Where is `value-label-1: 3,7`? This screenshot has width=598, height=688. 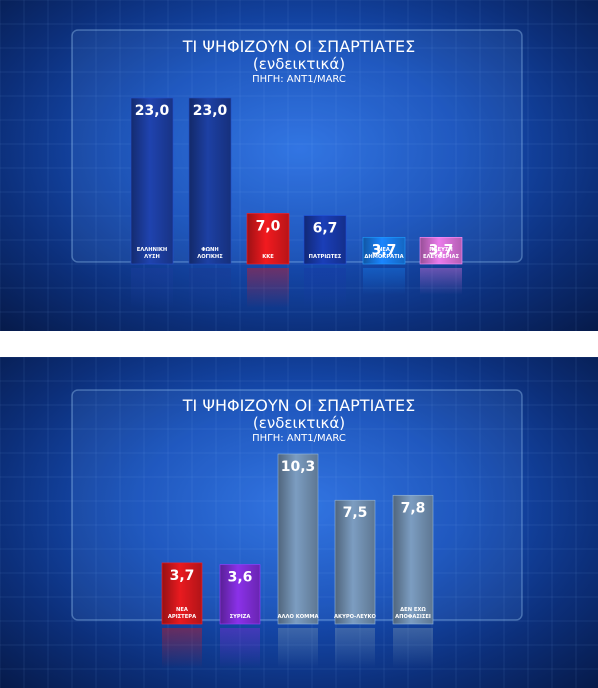 value-label-1: 3,7 is located at coordinates (182, 576).